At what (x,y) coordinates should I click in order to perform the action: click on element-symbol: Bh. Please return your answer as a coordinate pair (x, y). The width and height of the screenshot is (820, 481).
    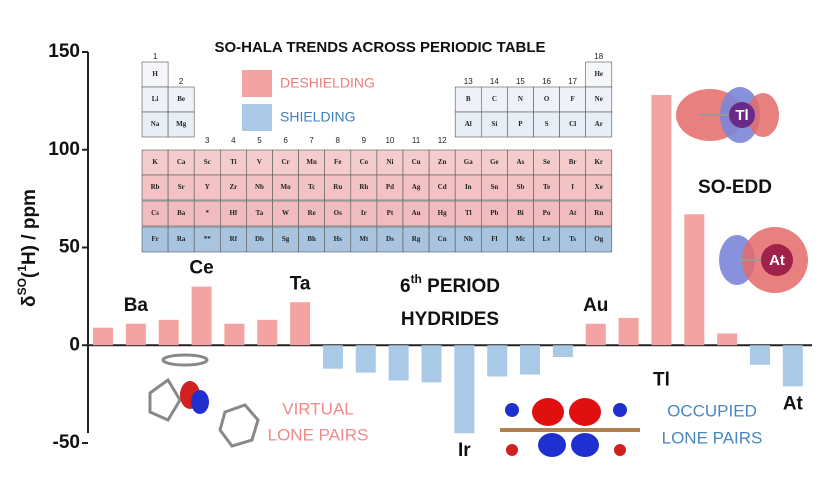
    Looking at the image, I should click on (311, 239).